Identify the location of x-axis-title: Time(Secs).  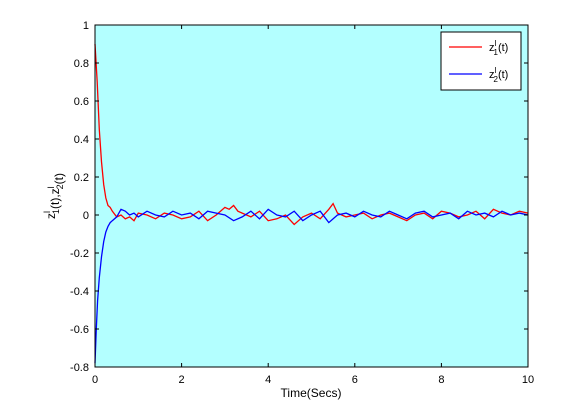
(311, 393).